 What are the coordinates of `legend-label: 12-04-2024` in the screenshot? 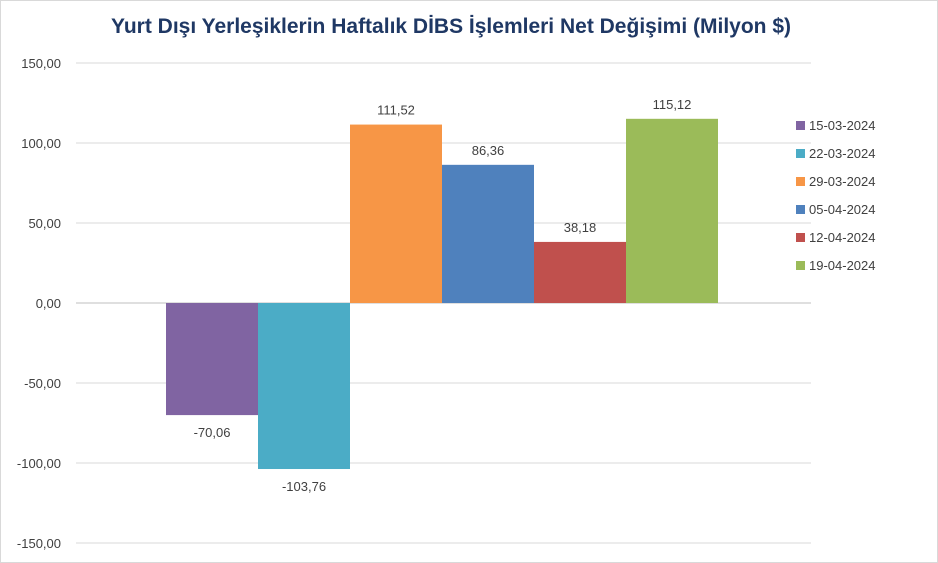 It's located at (842, 237).